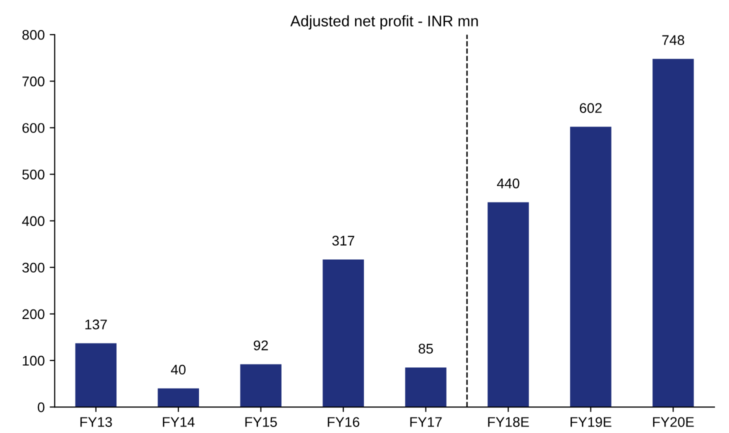 The image size is (729, 433). Describe the element at coordinates (384, 22) in the screenshot. I see `chart-title: Adjusted net profit - INR mn` at that location.